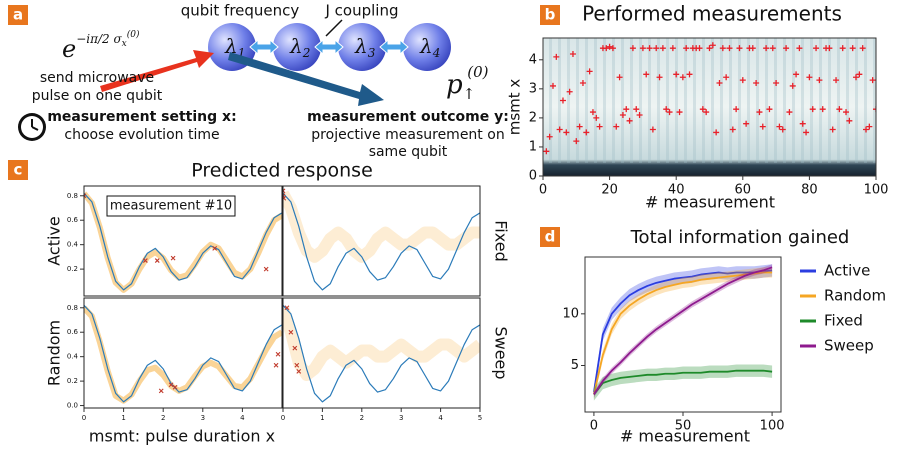 The height and width of the screenshot is (450, 906). I want to click on caption: same qubit, so click(408, 152).